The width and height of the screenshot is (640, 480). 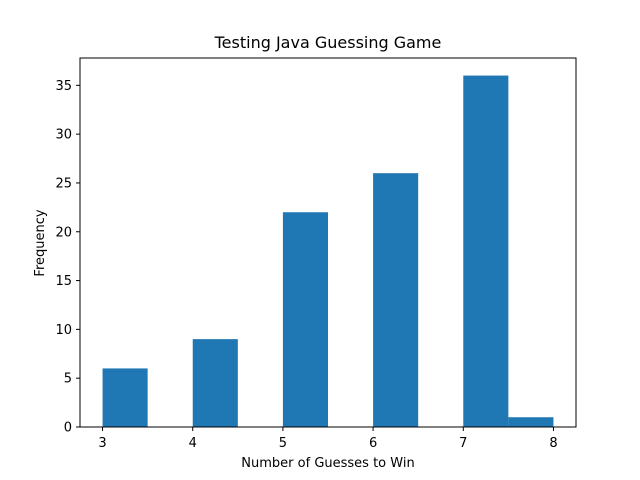 I want to click on y-tick-label: 20, so click(x=63, y=232).